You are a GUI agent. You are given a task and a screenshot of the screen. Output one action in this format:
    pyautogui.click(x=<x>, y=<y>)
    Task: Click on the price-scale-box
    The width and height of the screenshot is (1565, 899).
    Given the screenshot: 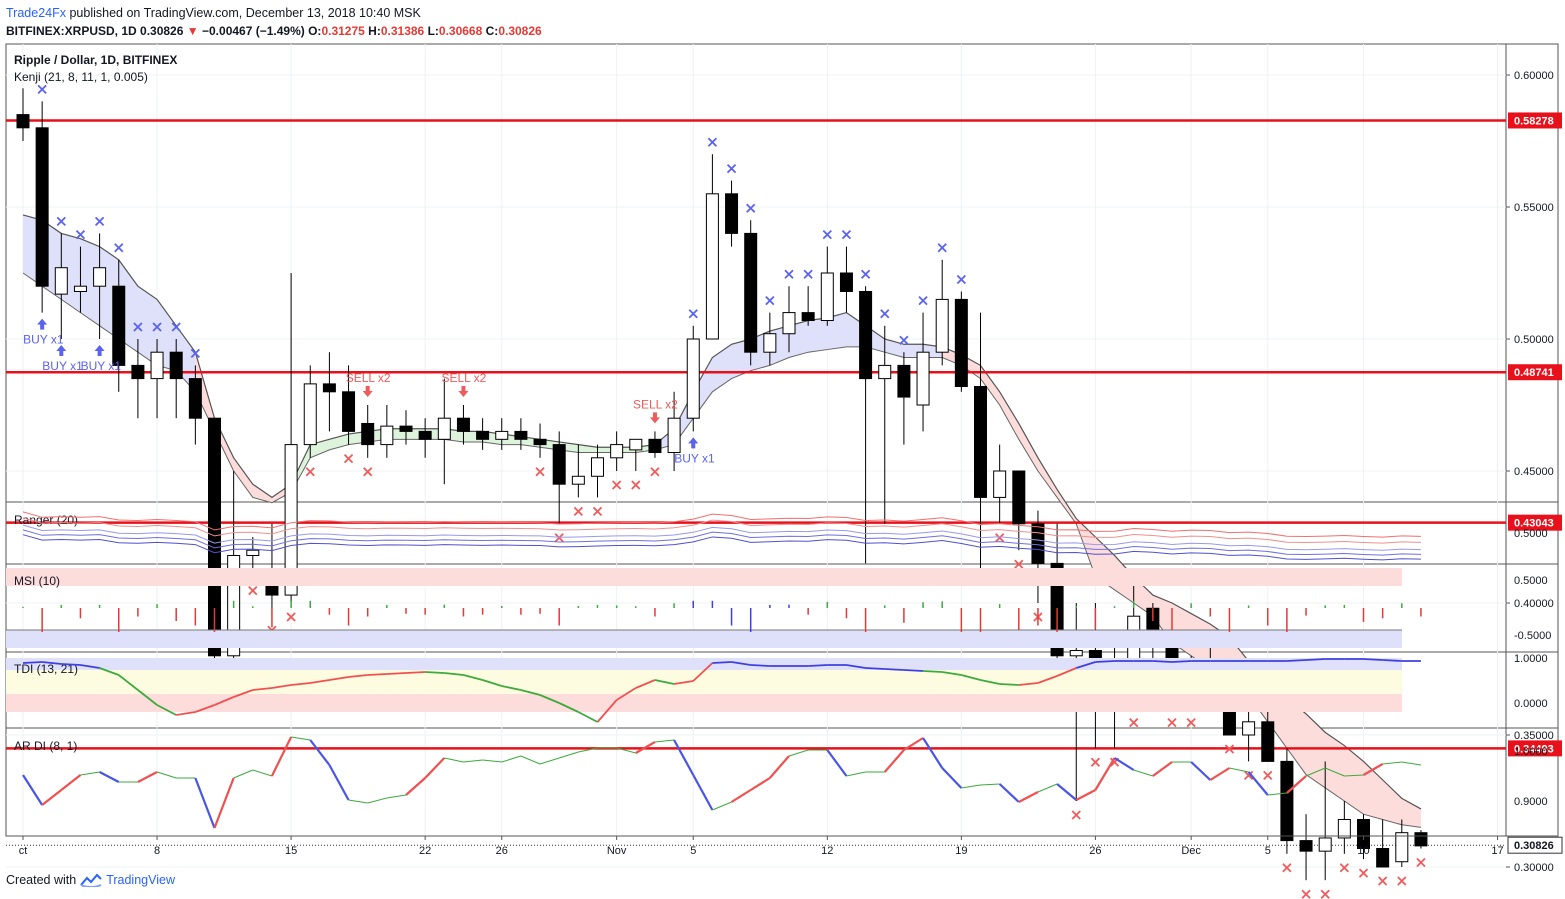 What is the action you would take?
    pyautogui.click(x=1532, y=440)
    